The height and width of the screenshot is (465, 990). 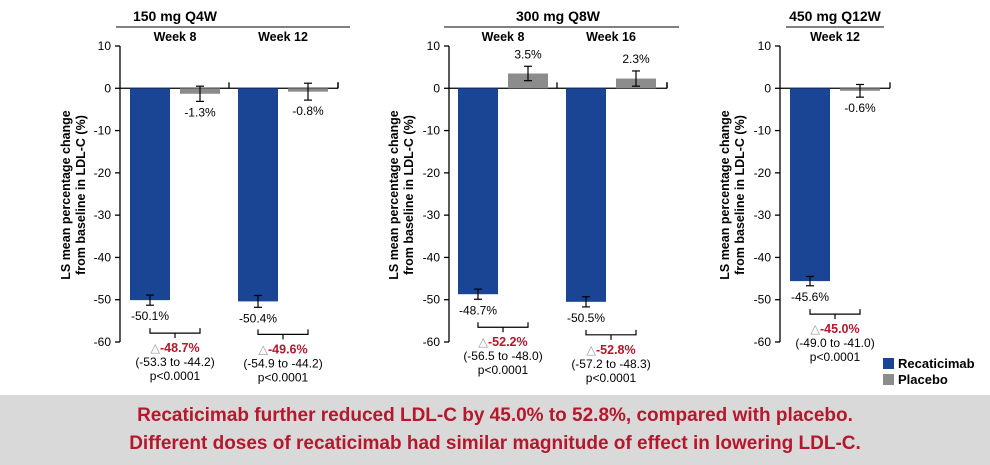 What do you see at coordinates (860, 108) in the screenshot?
I see `placebo-value-label: -0.6%` at bounding box center [860, 108].